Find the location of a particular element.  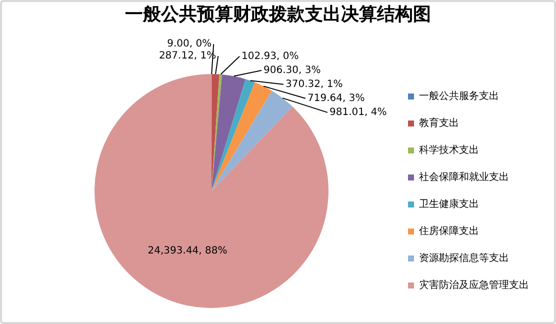

data-label: 906.30, 3% is located at coordinates (292, 70).